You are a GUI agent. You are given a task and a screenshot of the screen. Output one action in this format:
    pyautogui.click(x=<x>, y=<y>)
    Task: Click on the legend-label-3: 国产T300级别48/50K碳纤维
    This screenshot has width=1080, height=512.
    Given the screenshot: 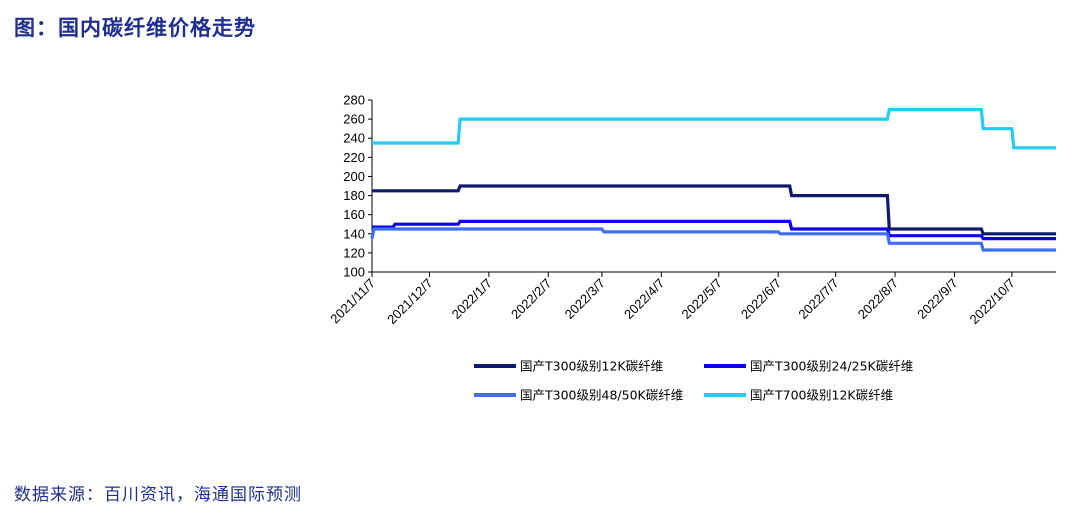 What is the action you would take?
    pyautogui.click(x=601, y=395)
    